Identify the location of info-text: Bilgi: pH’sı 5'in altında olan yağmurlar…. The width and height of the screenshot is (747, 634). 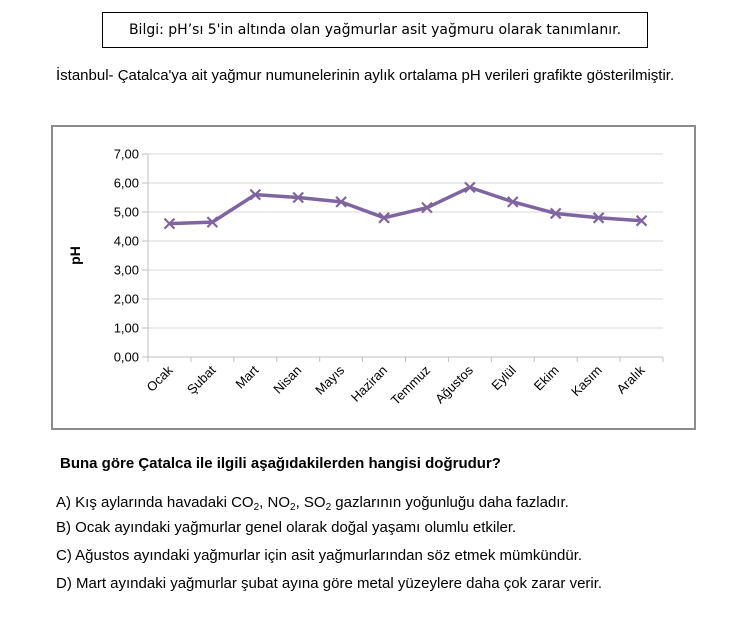
(375, 30).